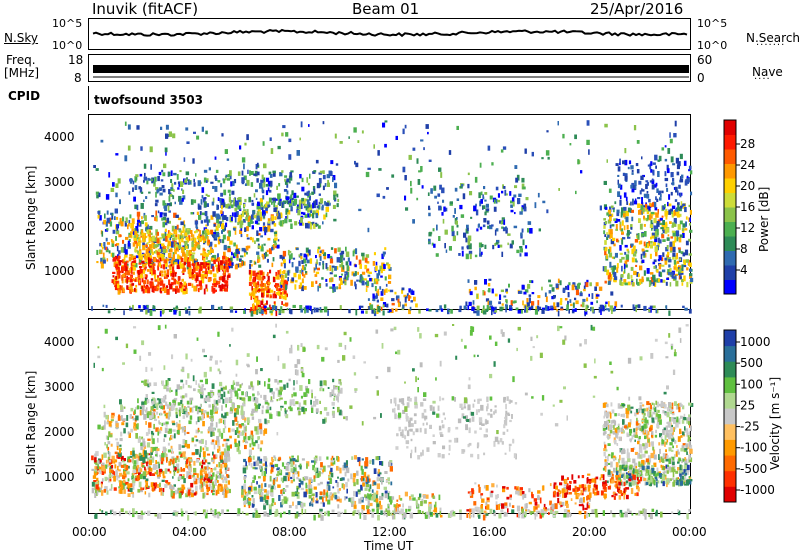 This screenshot has width=800, height=554. What do you see at coordinates (764, 219) in the screenshot?
I see `power-colorbar-label: Power [dB]` at bounding box center [764, 219].